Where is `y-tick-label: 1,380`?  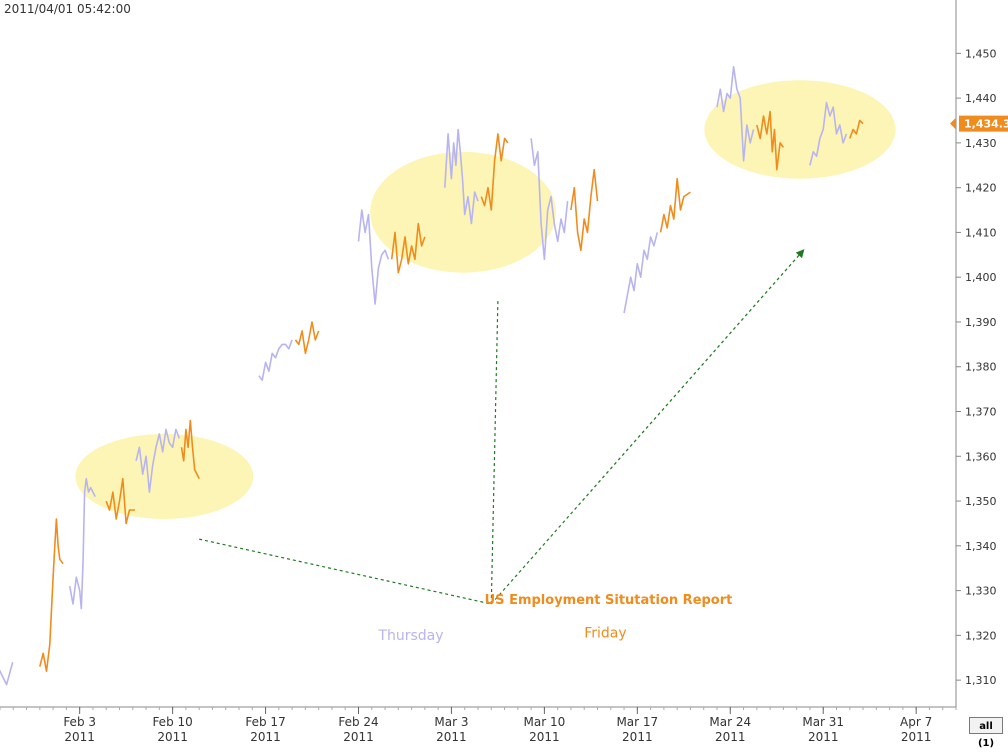
y-tick-label: 1,380 is located at coordinates (981, 367).